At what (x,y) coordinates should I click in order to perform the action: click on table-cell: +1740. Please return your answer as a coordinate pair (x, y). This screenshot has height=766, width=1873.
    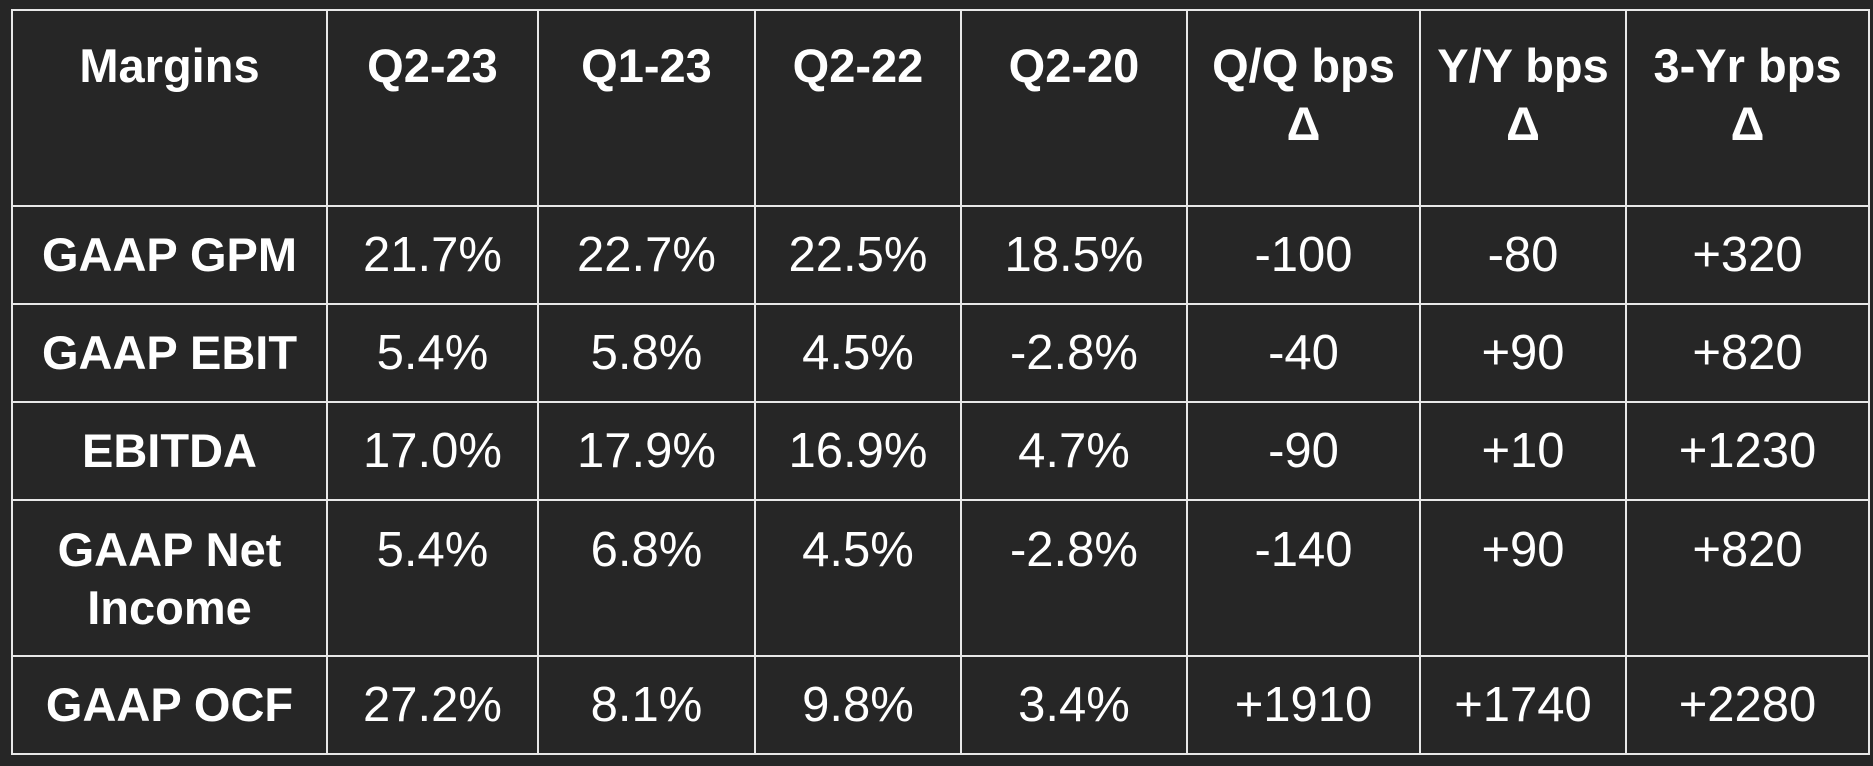
    Looking at the image, I should click on (1523, 705).